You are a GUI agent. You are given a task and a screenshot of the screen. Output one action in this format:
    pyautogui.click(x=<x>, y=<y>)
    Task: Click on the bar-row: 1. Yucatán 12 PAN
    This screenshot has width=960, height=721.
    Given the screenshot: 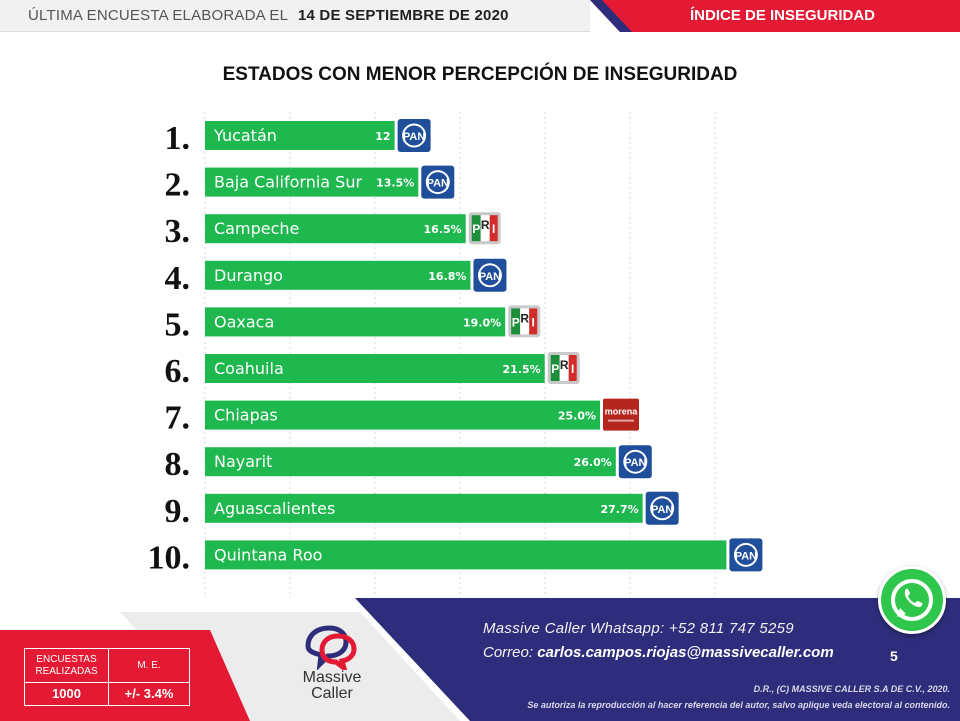 What is the action you would take?
    pyautogui.click(x=298, y=138)
    